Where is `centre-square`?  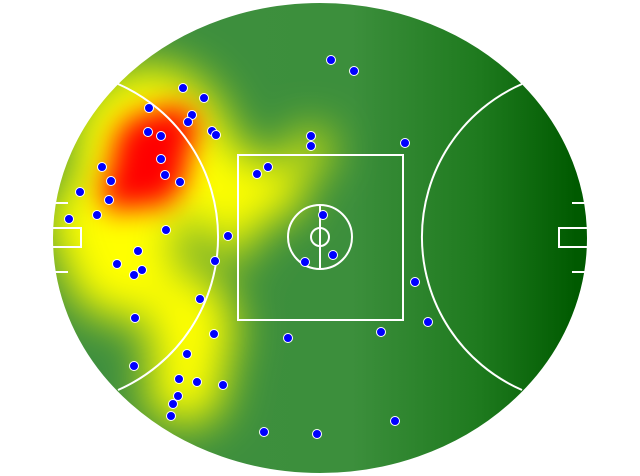
centre-square is located at coordinates (320, 237).